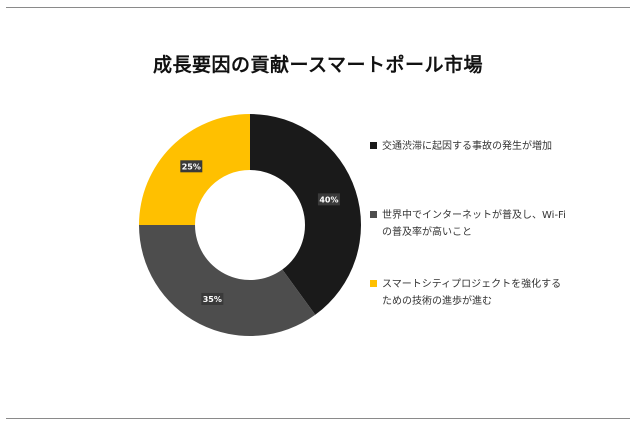 The height and width of the screenshot is (426, 636). I want to click on data-label: 35%, so click(212, 298).